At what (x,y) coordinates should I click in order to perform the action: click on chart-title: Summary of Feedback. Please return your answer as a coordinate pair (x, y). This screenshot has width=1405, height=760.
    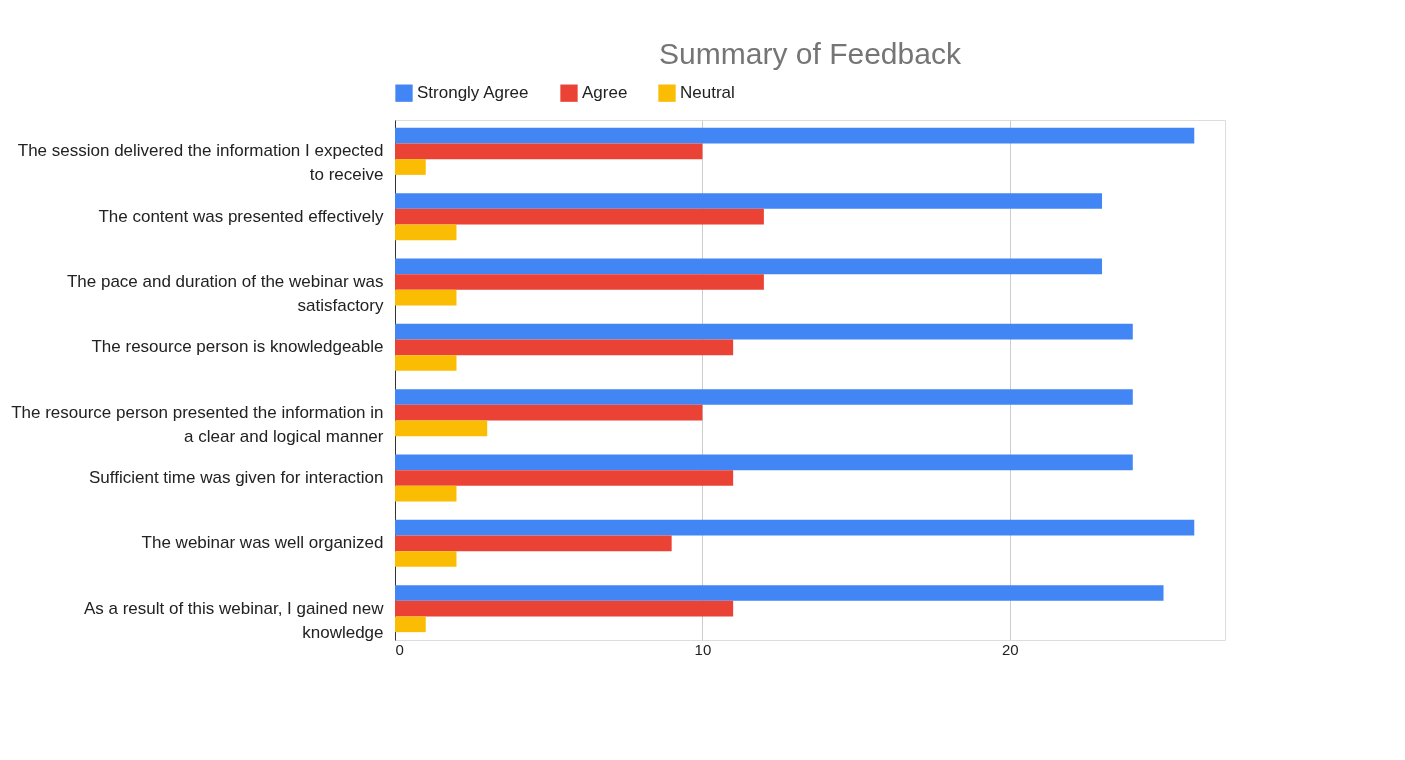
    Looking at the image, I should click on (810, 53).